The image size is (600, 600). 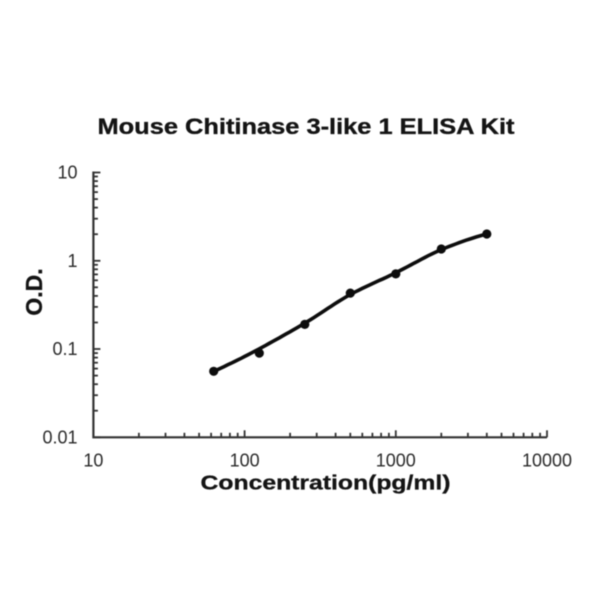 I want to click on svg-text: 10000, so click(x=547, y=461).